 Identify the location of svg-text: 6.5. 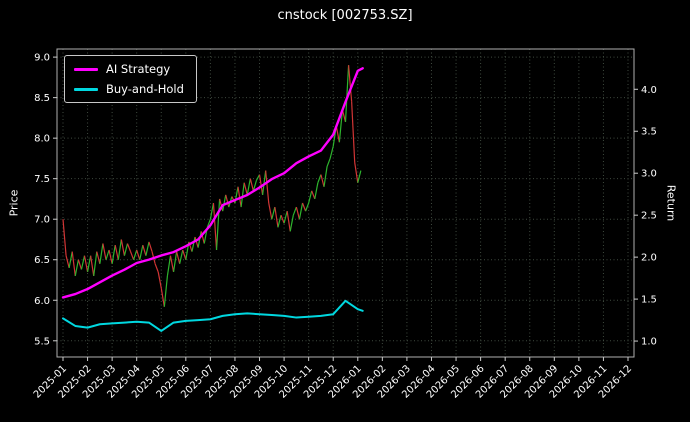
(42, 260).